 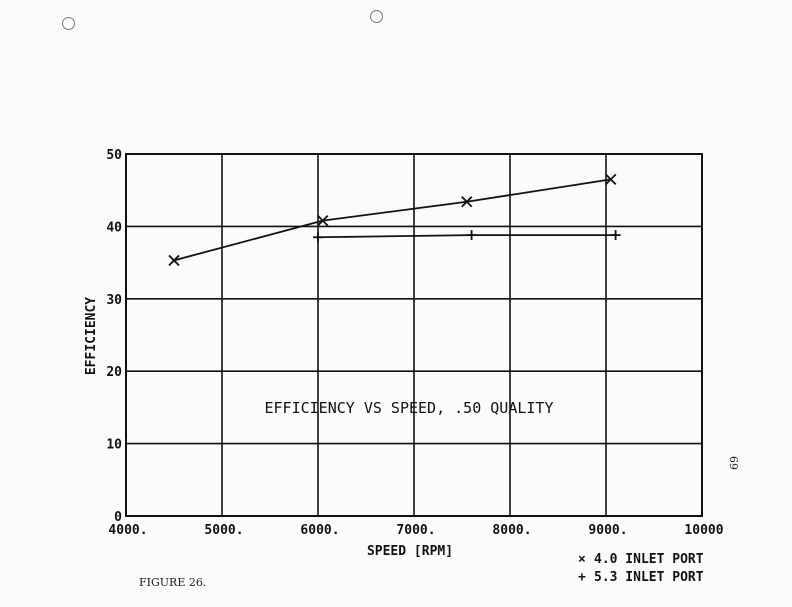 What do you see at coordinates (114, 155) in the screenshot?
I see `y-tick-label: 50` at bounding box center [114, 155].